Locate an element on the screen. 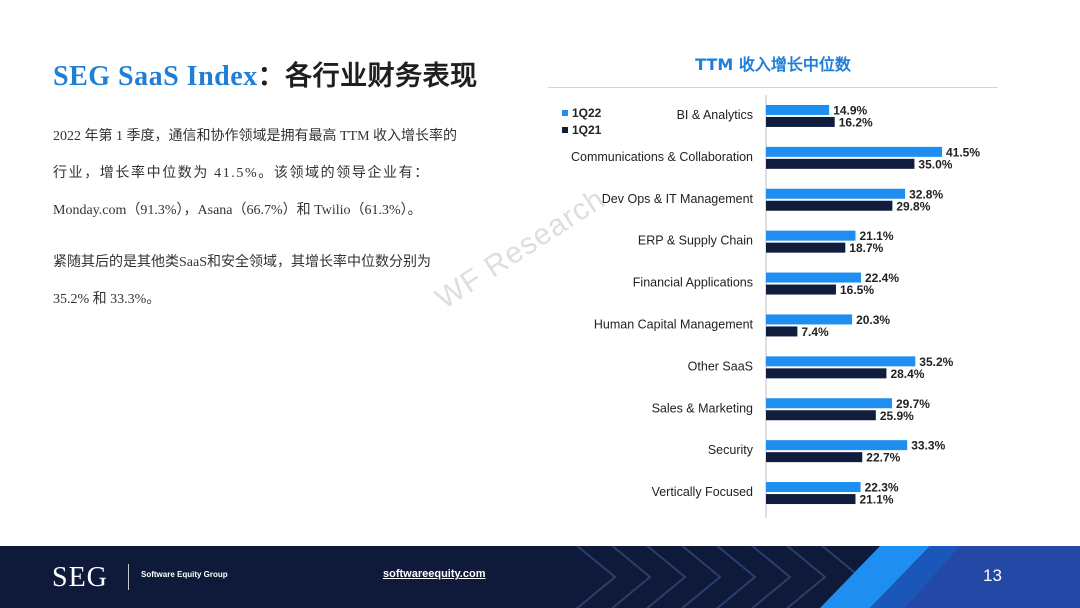  data-label-1q22: 33.3% is located at coordinates (928, 446).